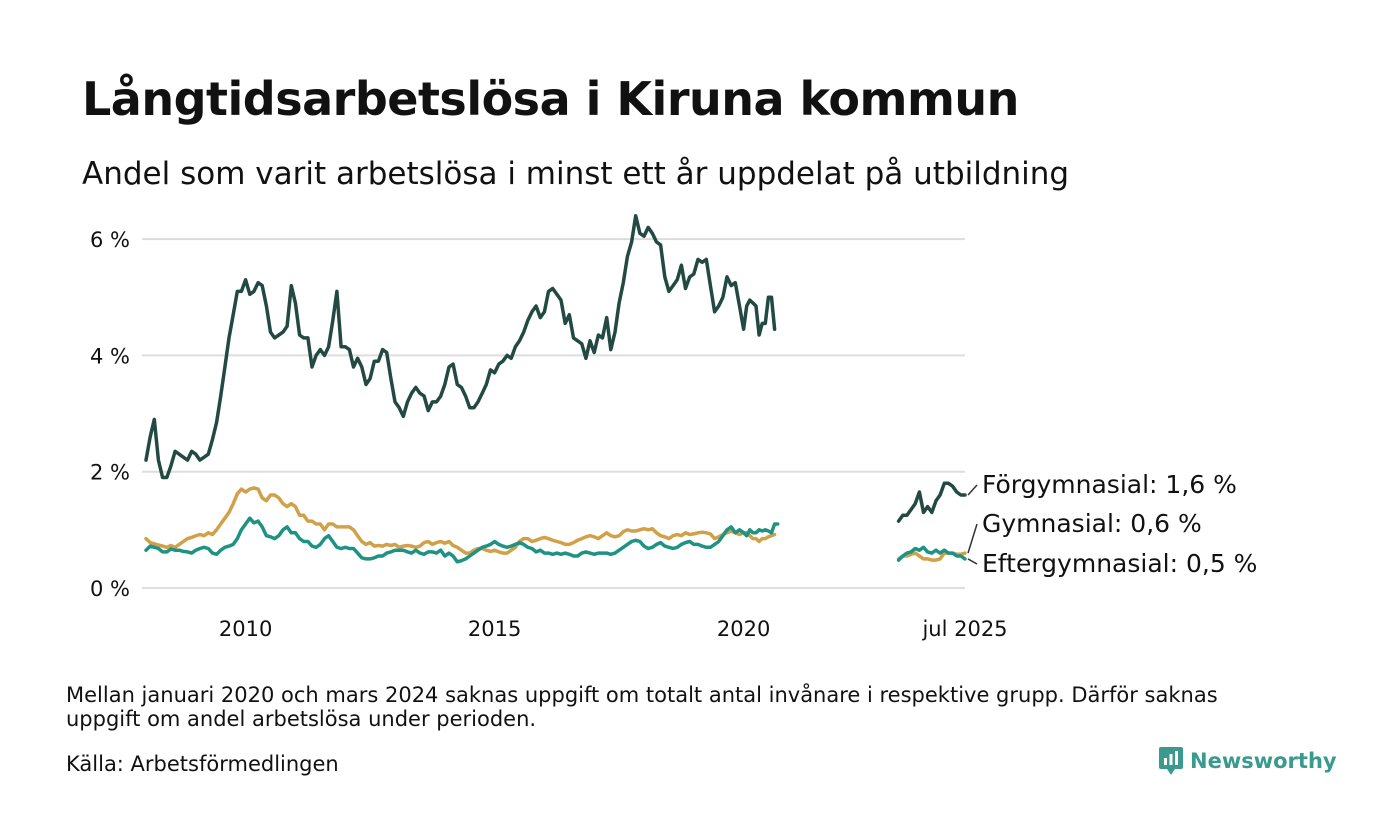 Image resolution: width=1400 pixels, height=840 pixels. I want to click on x-tick-label: 2015, so click(494, 629).